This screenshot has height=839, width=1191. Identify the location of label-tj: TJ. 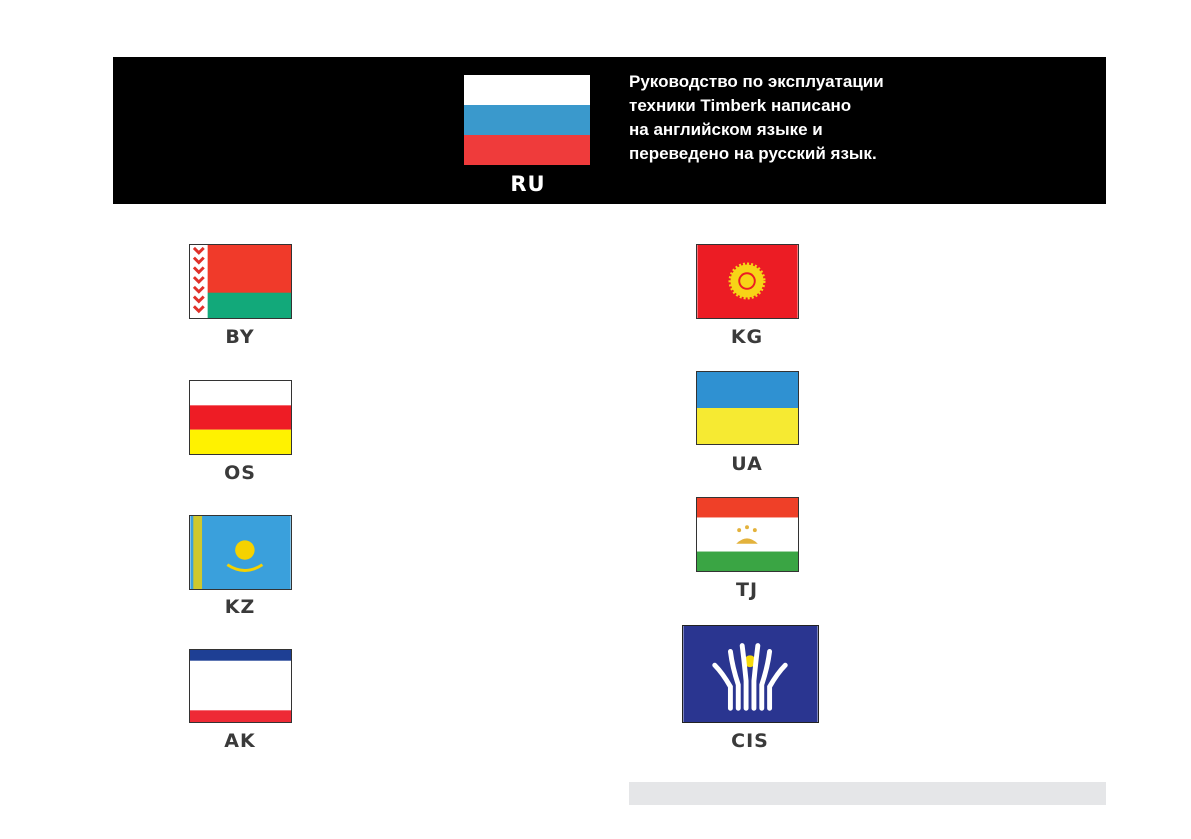
(747, 590).